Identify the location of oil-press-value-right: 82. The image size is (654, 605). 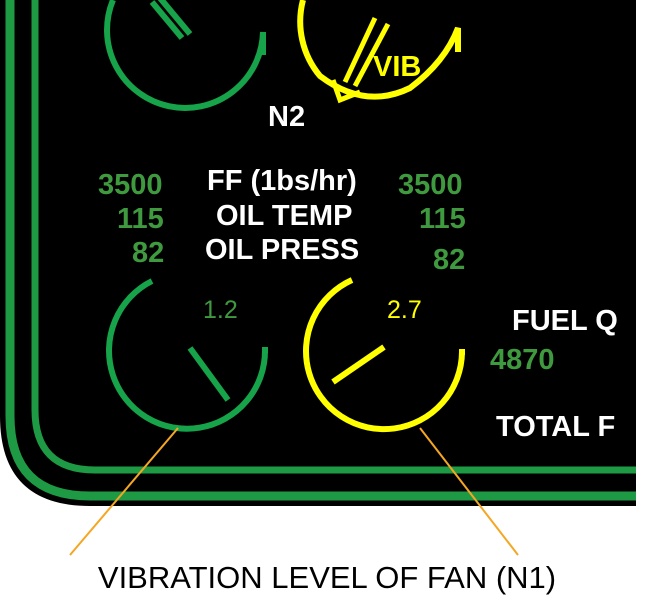
(449, 260).